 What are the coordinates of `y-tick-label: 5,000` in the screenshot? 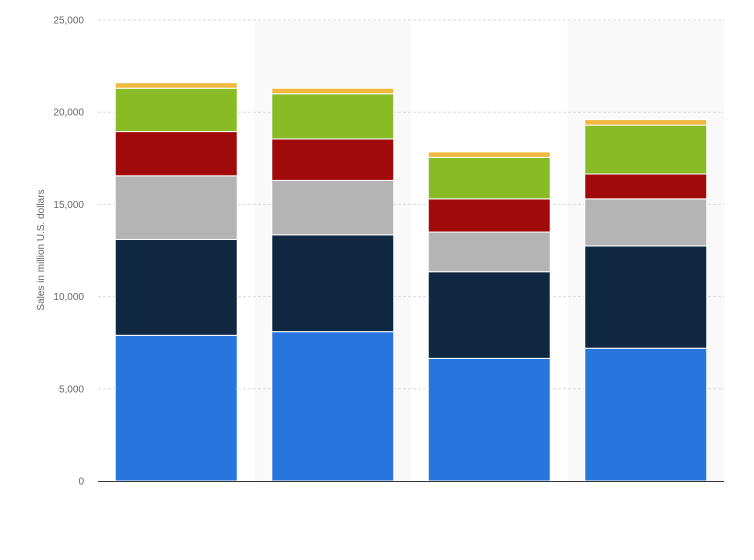 It's located at (71, 389).